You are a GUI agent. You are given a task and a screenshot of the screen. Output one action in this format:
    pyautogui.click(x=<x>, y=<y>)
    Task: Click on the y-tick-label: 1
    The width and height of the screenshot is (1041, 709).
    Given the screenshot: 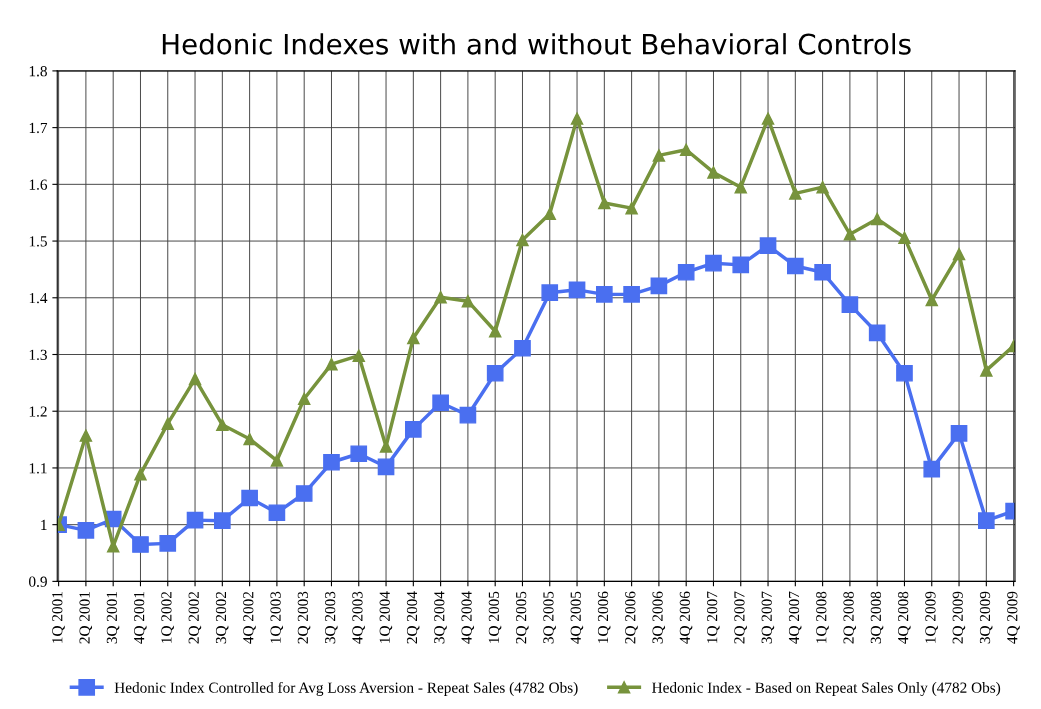 What is the action you would take?
    pyautogui.click(x=44, y=524)
    